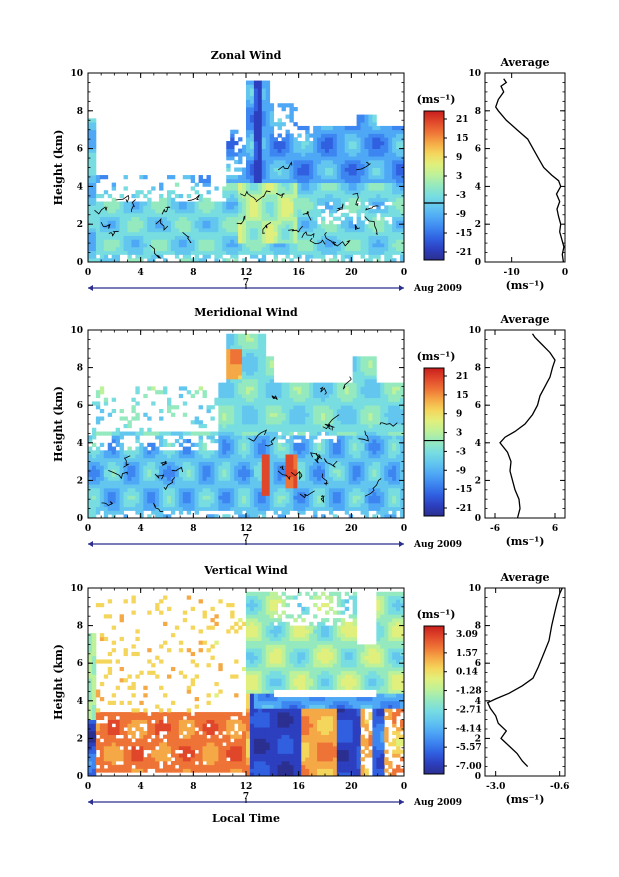  What do you see at coordinates (436, 99) in the screenshot?
I see `colorbar-unit: (ms⁻¹)` at bounding box center [436, 99].